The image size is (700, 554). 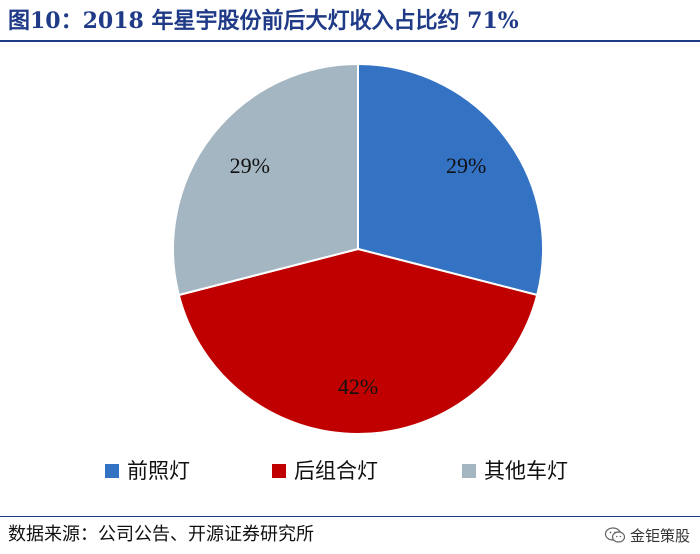 What do you see at coordinates (250, 165) in the screenshot?
I see `pie-value-label-3: 29%` at bounding box center [250, 165].